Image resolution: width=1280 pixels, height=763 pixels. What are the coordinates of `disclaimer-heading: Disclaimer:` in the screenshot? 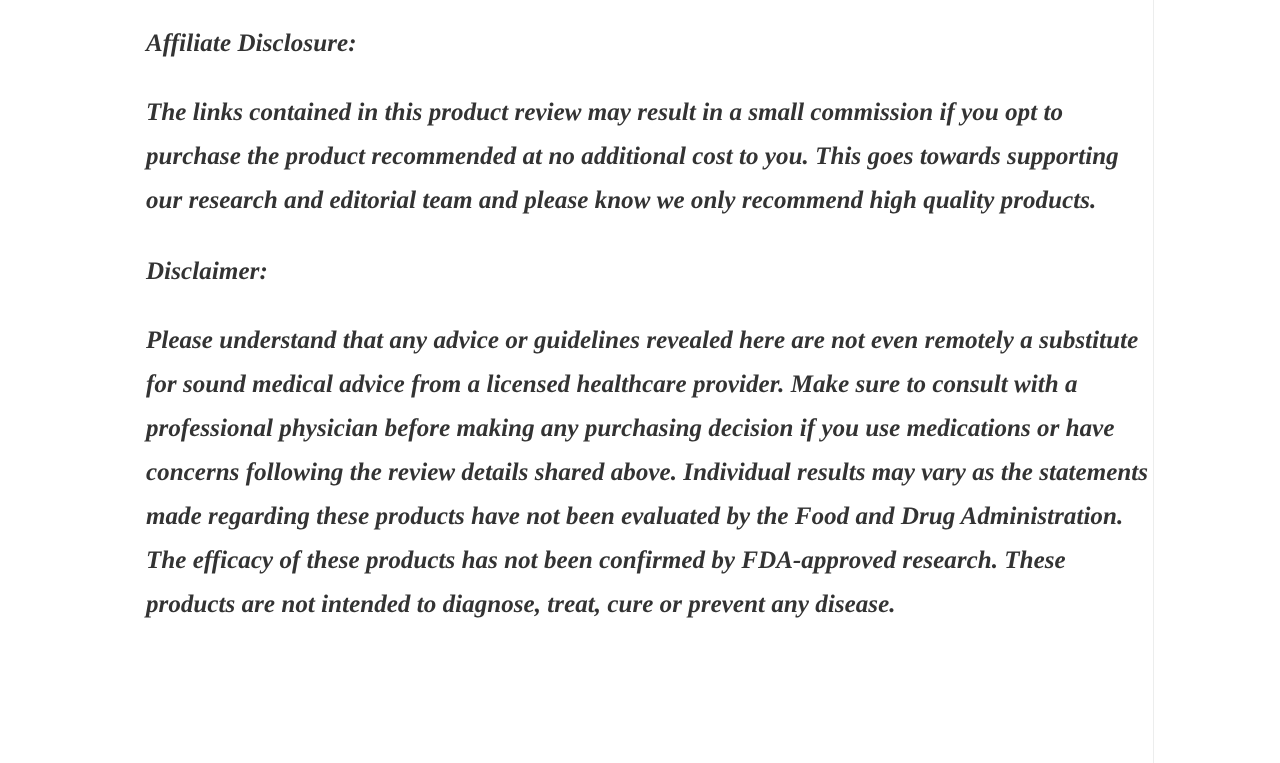 It's located at (207, 271).